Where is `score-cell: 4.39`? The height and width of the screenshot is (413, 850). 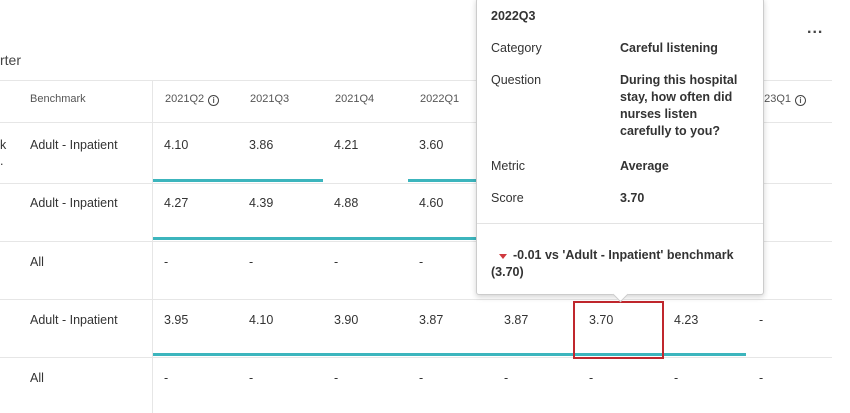 score-cell: 4.39 is located at coordinates (261, 203).